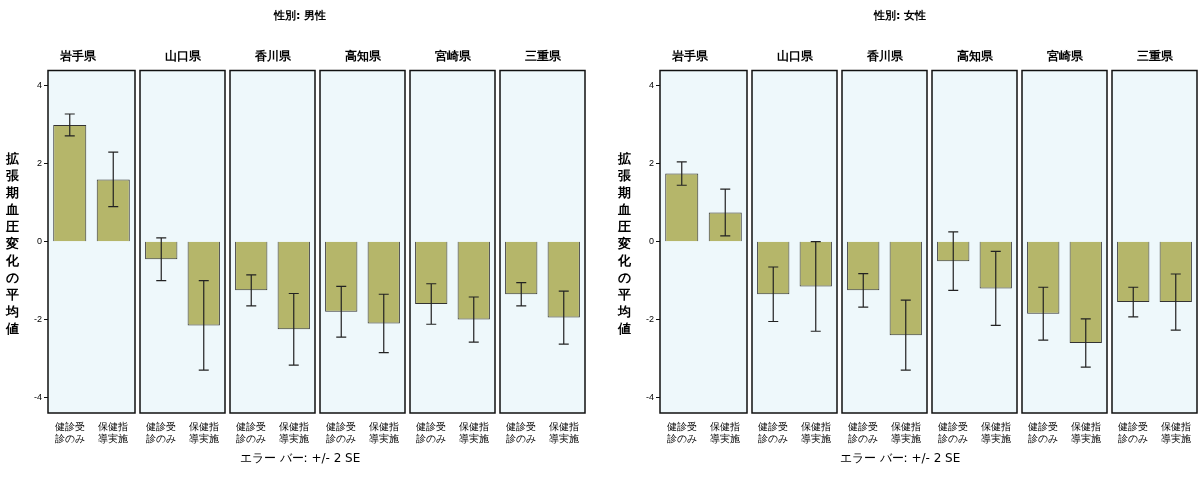 This screenshot has width=1204, height=477. What do you see at coordinates (300, 15) in the screenshot?
I see `text: 性別: 男性` at bounding box center [300, 15].